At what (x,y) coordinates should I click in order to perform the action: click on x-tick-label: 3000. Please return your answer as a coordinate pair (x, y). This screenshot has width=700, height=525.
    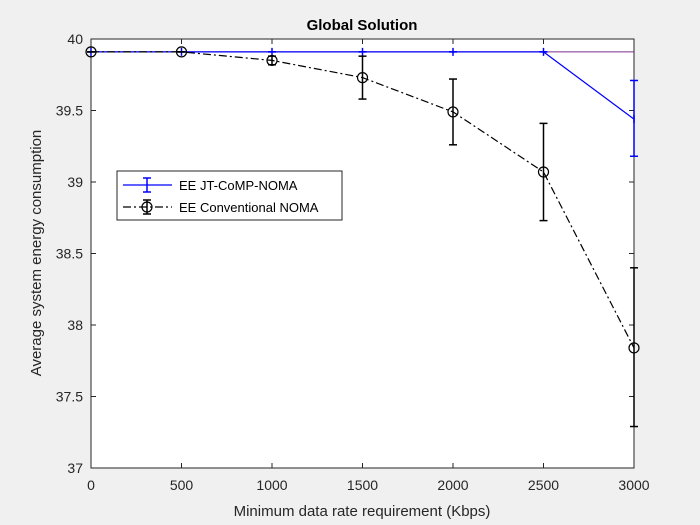
    Looking at the image, I should click on (633, 485).